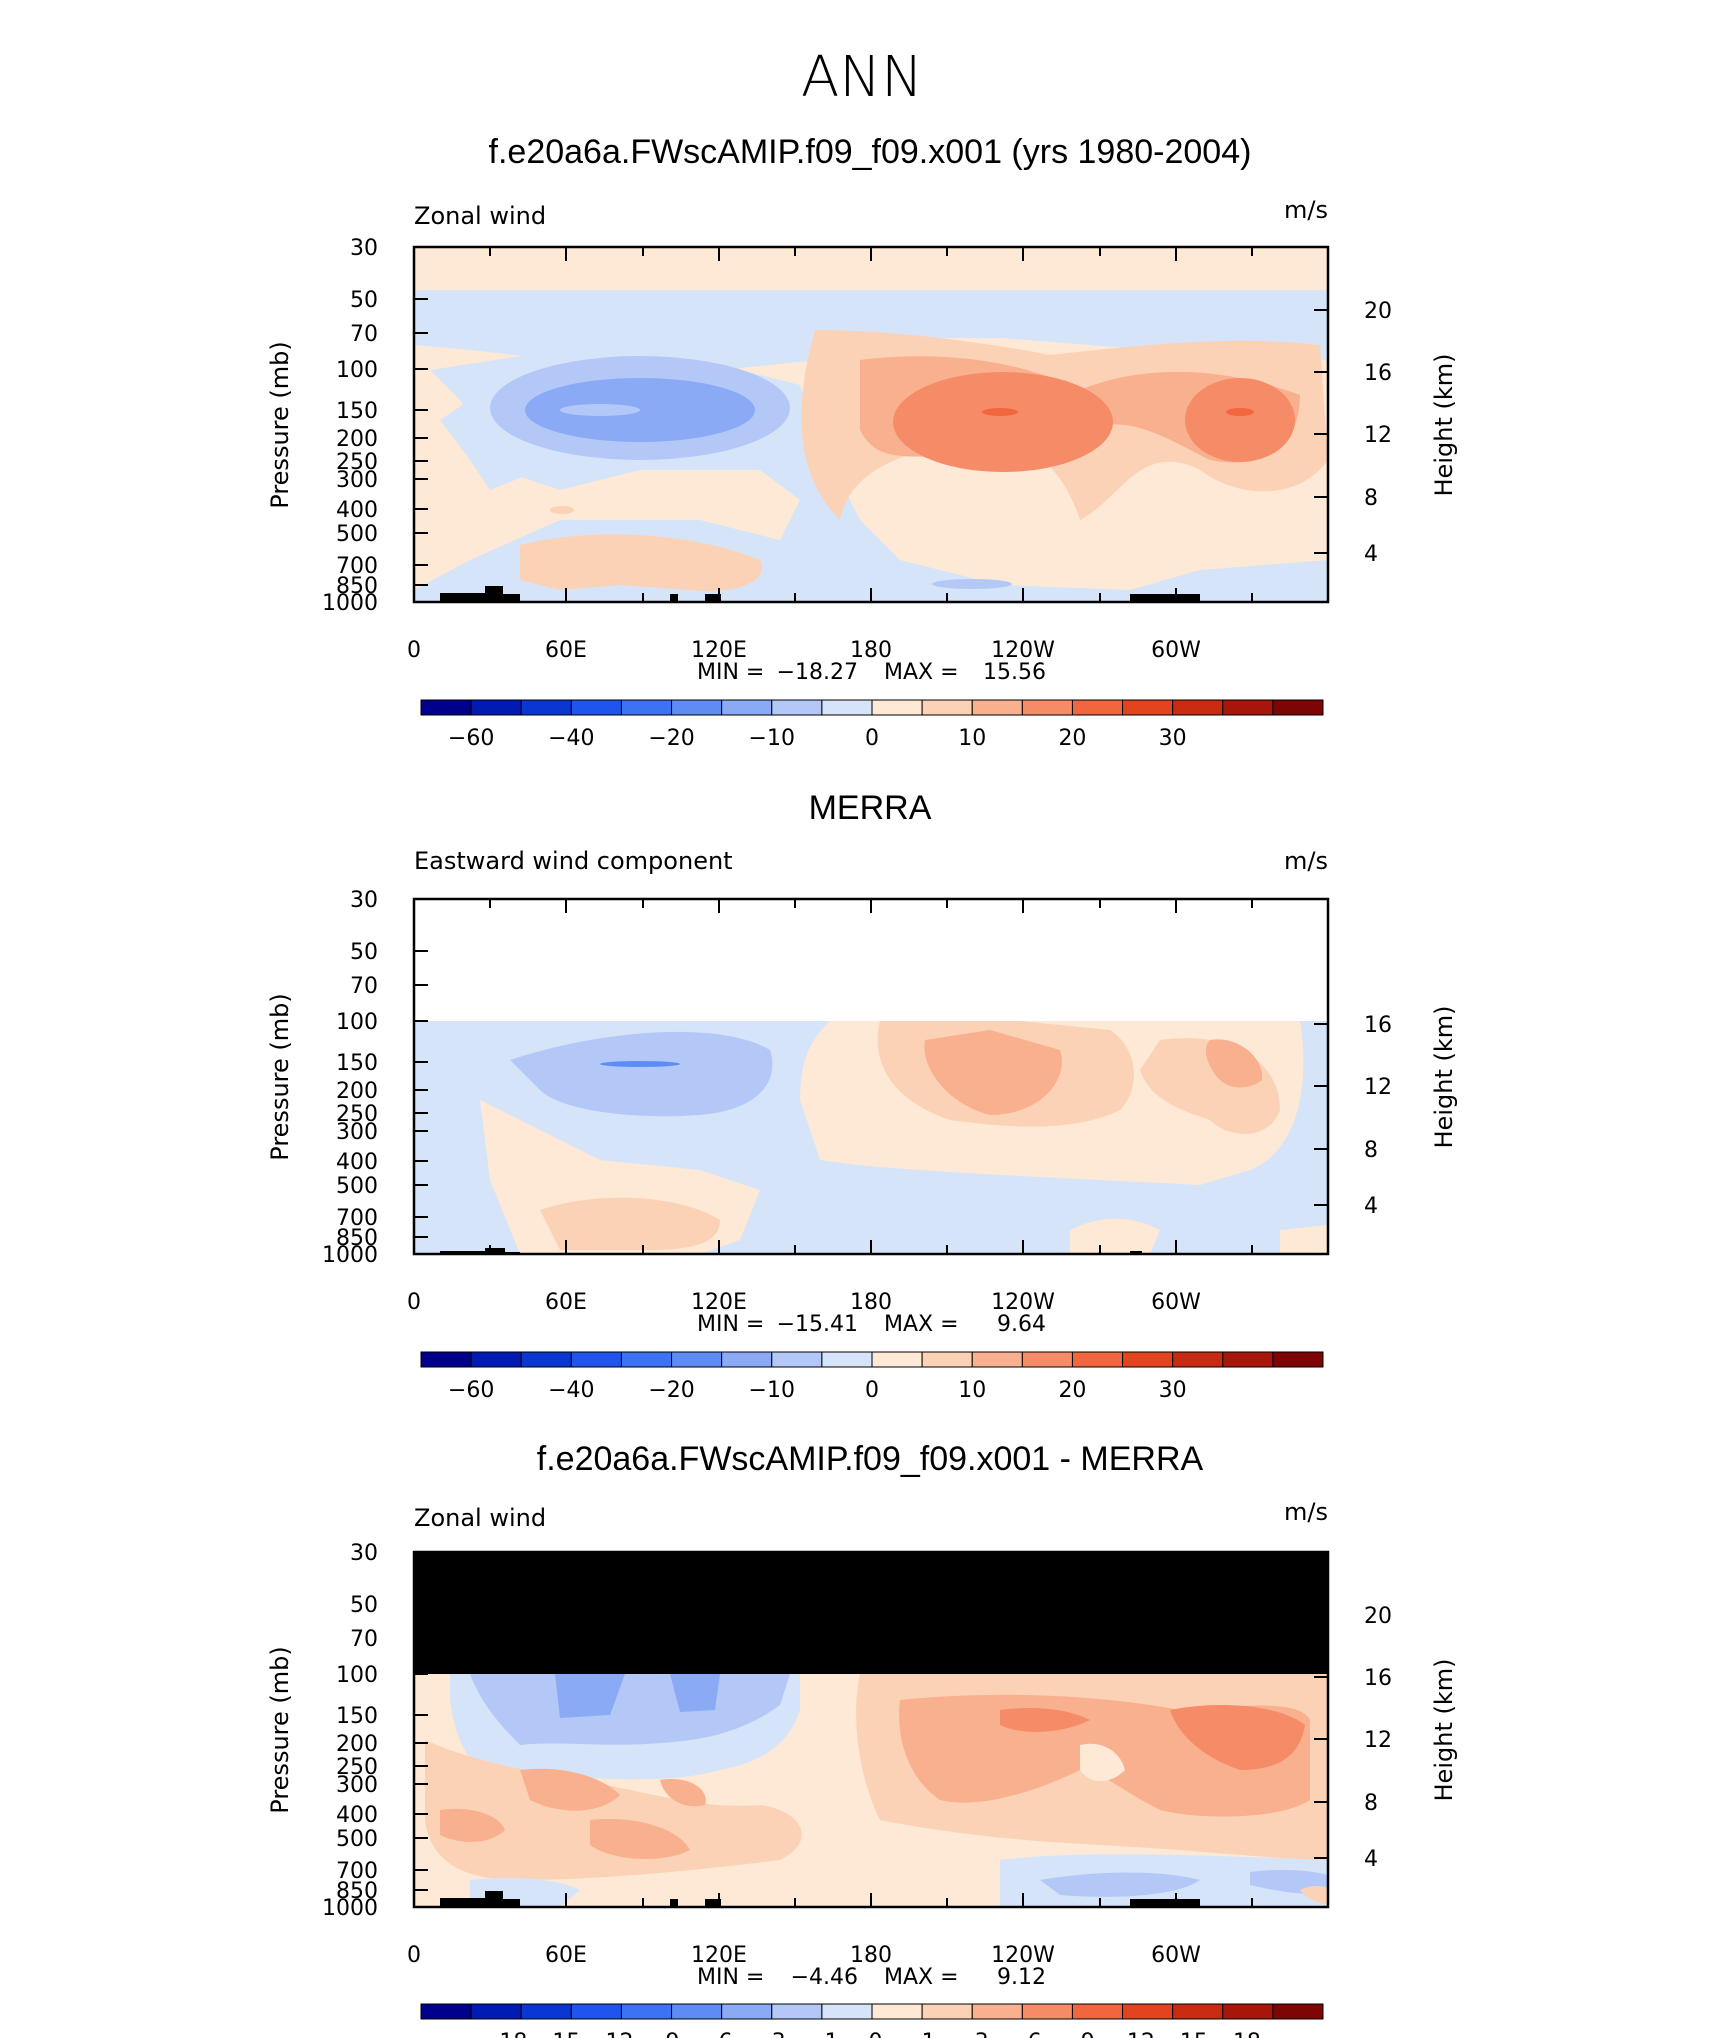 This screenshot has height=2038, width=1710. What do you see at coordinates (573, 861) in the screenshot?
I see `variable-label: Eastward wind component` at bounding box center [573, 861].